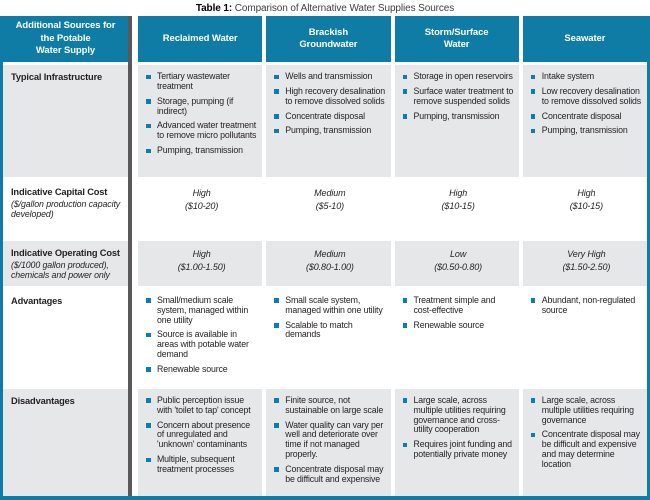  What do you see at coordinates (57, 77) in the screenshot?
I see `row-label: Typical Infrastructure` at bounding box center [57, 77].